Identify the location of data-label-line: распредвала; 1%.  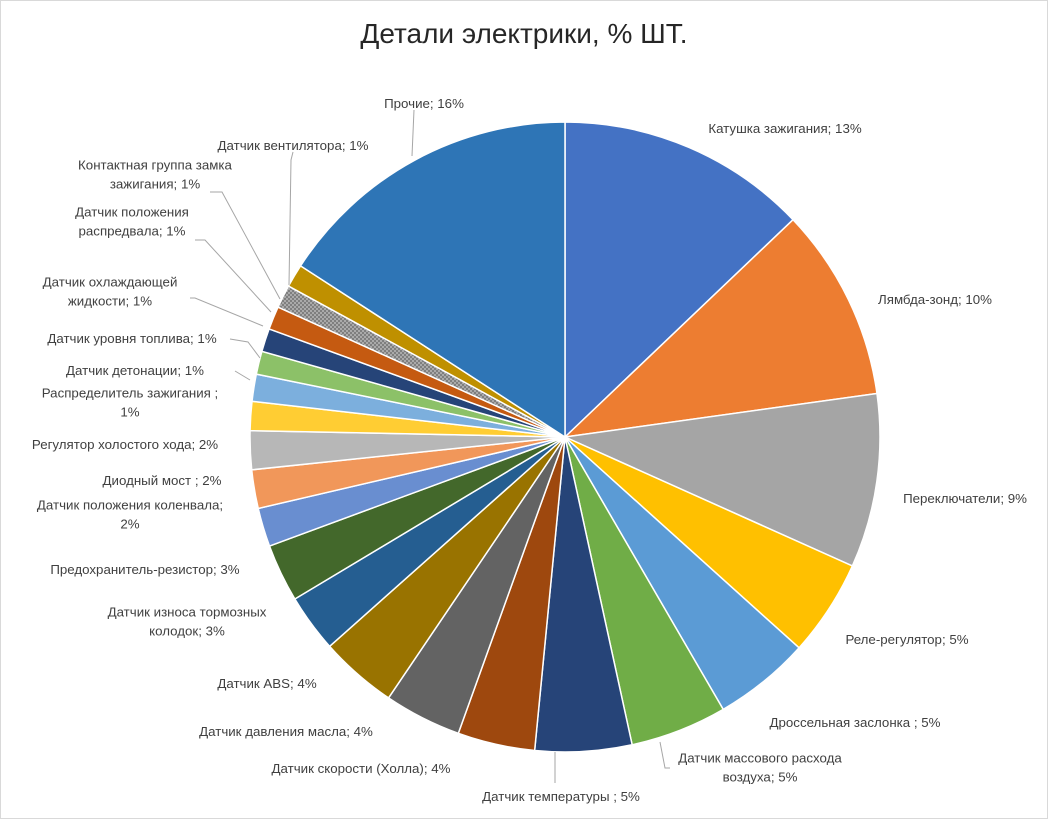
(132, 231).